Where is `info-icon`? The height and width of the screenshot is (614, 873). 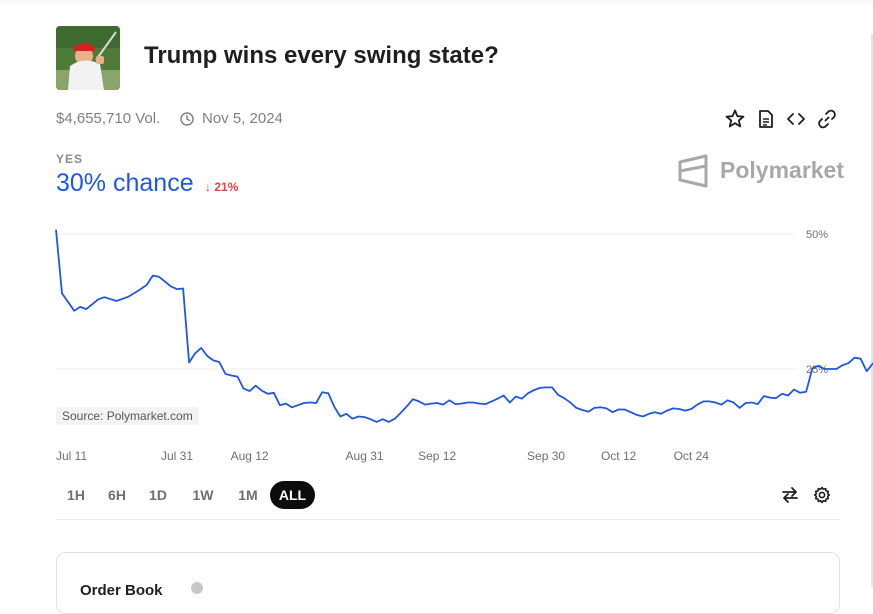 info-icon is located at coordinates (197, 588).